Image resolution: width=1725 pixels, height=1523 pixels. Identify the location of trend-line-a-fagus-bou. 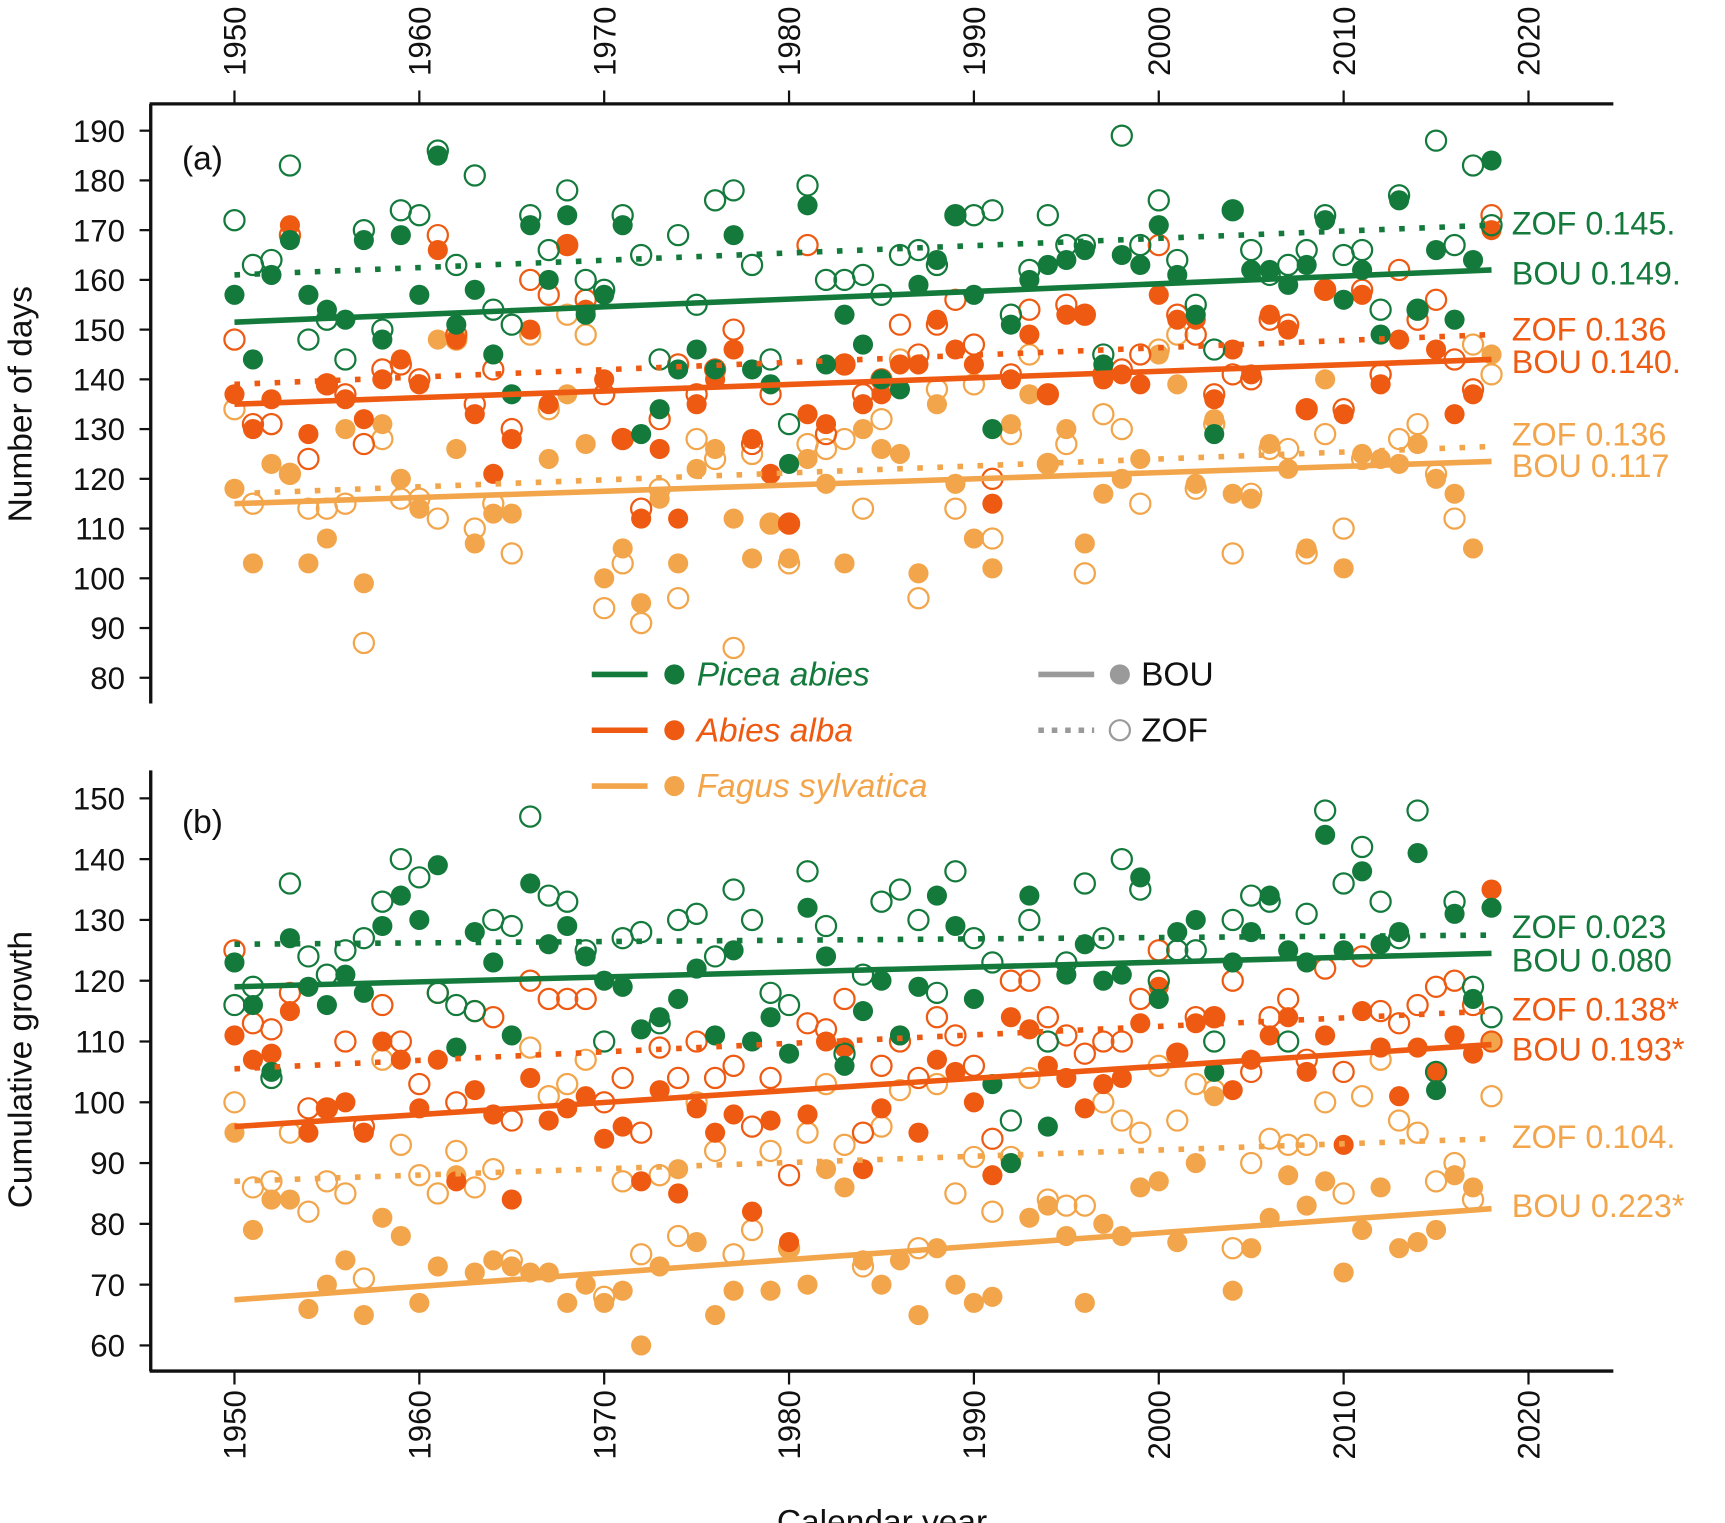
(863, 482).